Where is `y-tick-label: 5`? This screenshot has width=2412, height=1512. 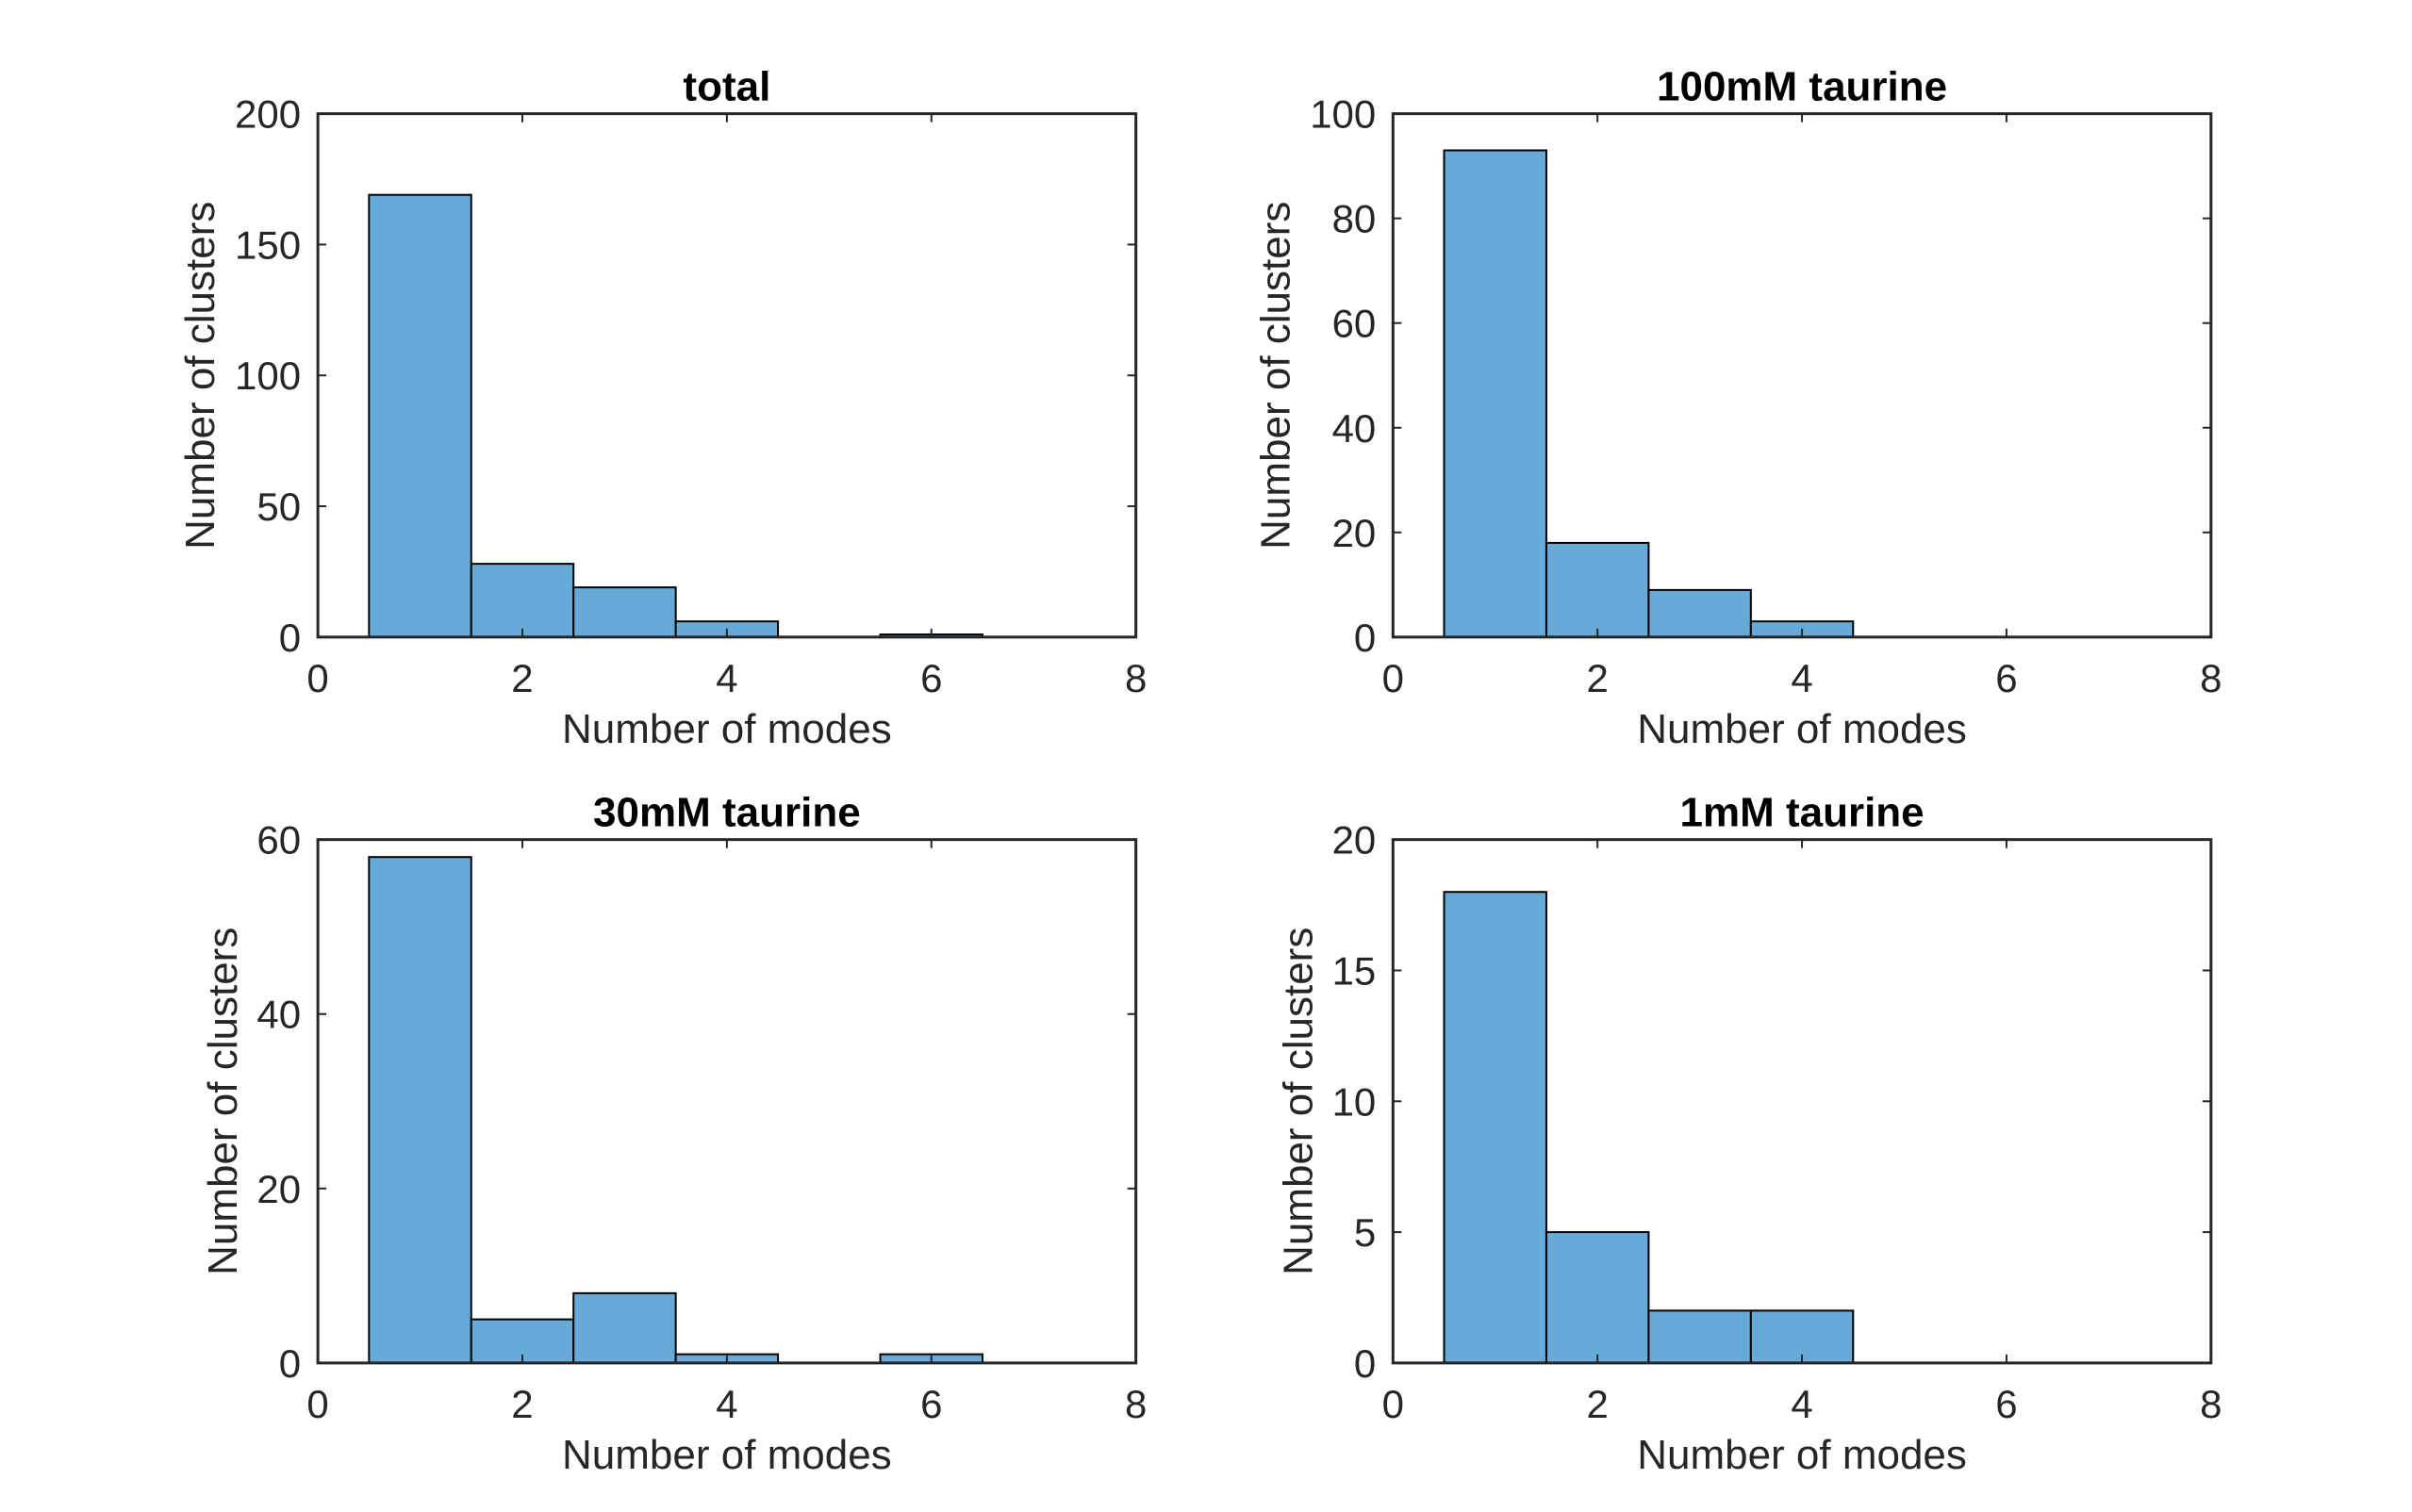
y-tick-label: 5 is located at coordinates (1365, 1233).